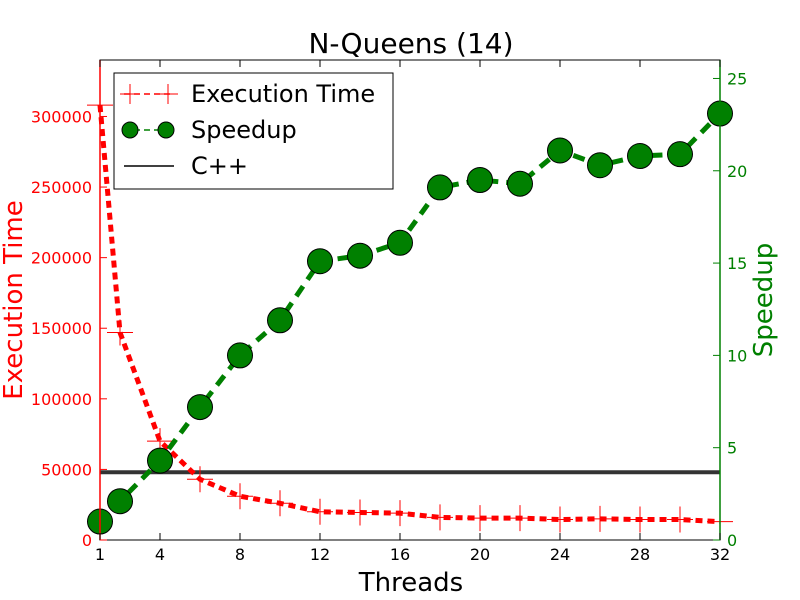  What do you see at coordinates (410, 583) in the screenshot?
I see `x-axis-label: Threads` at bounding box center [410, 583].